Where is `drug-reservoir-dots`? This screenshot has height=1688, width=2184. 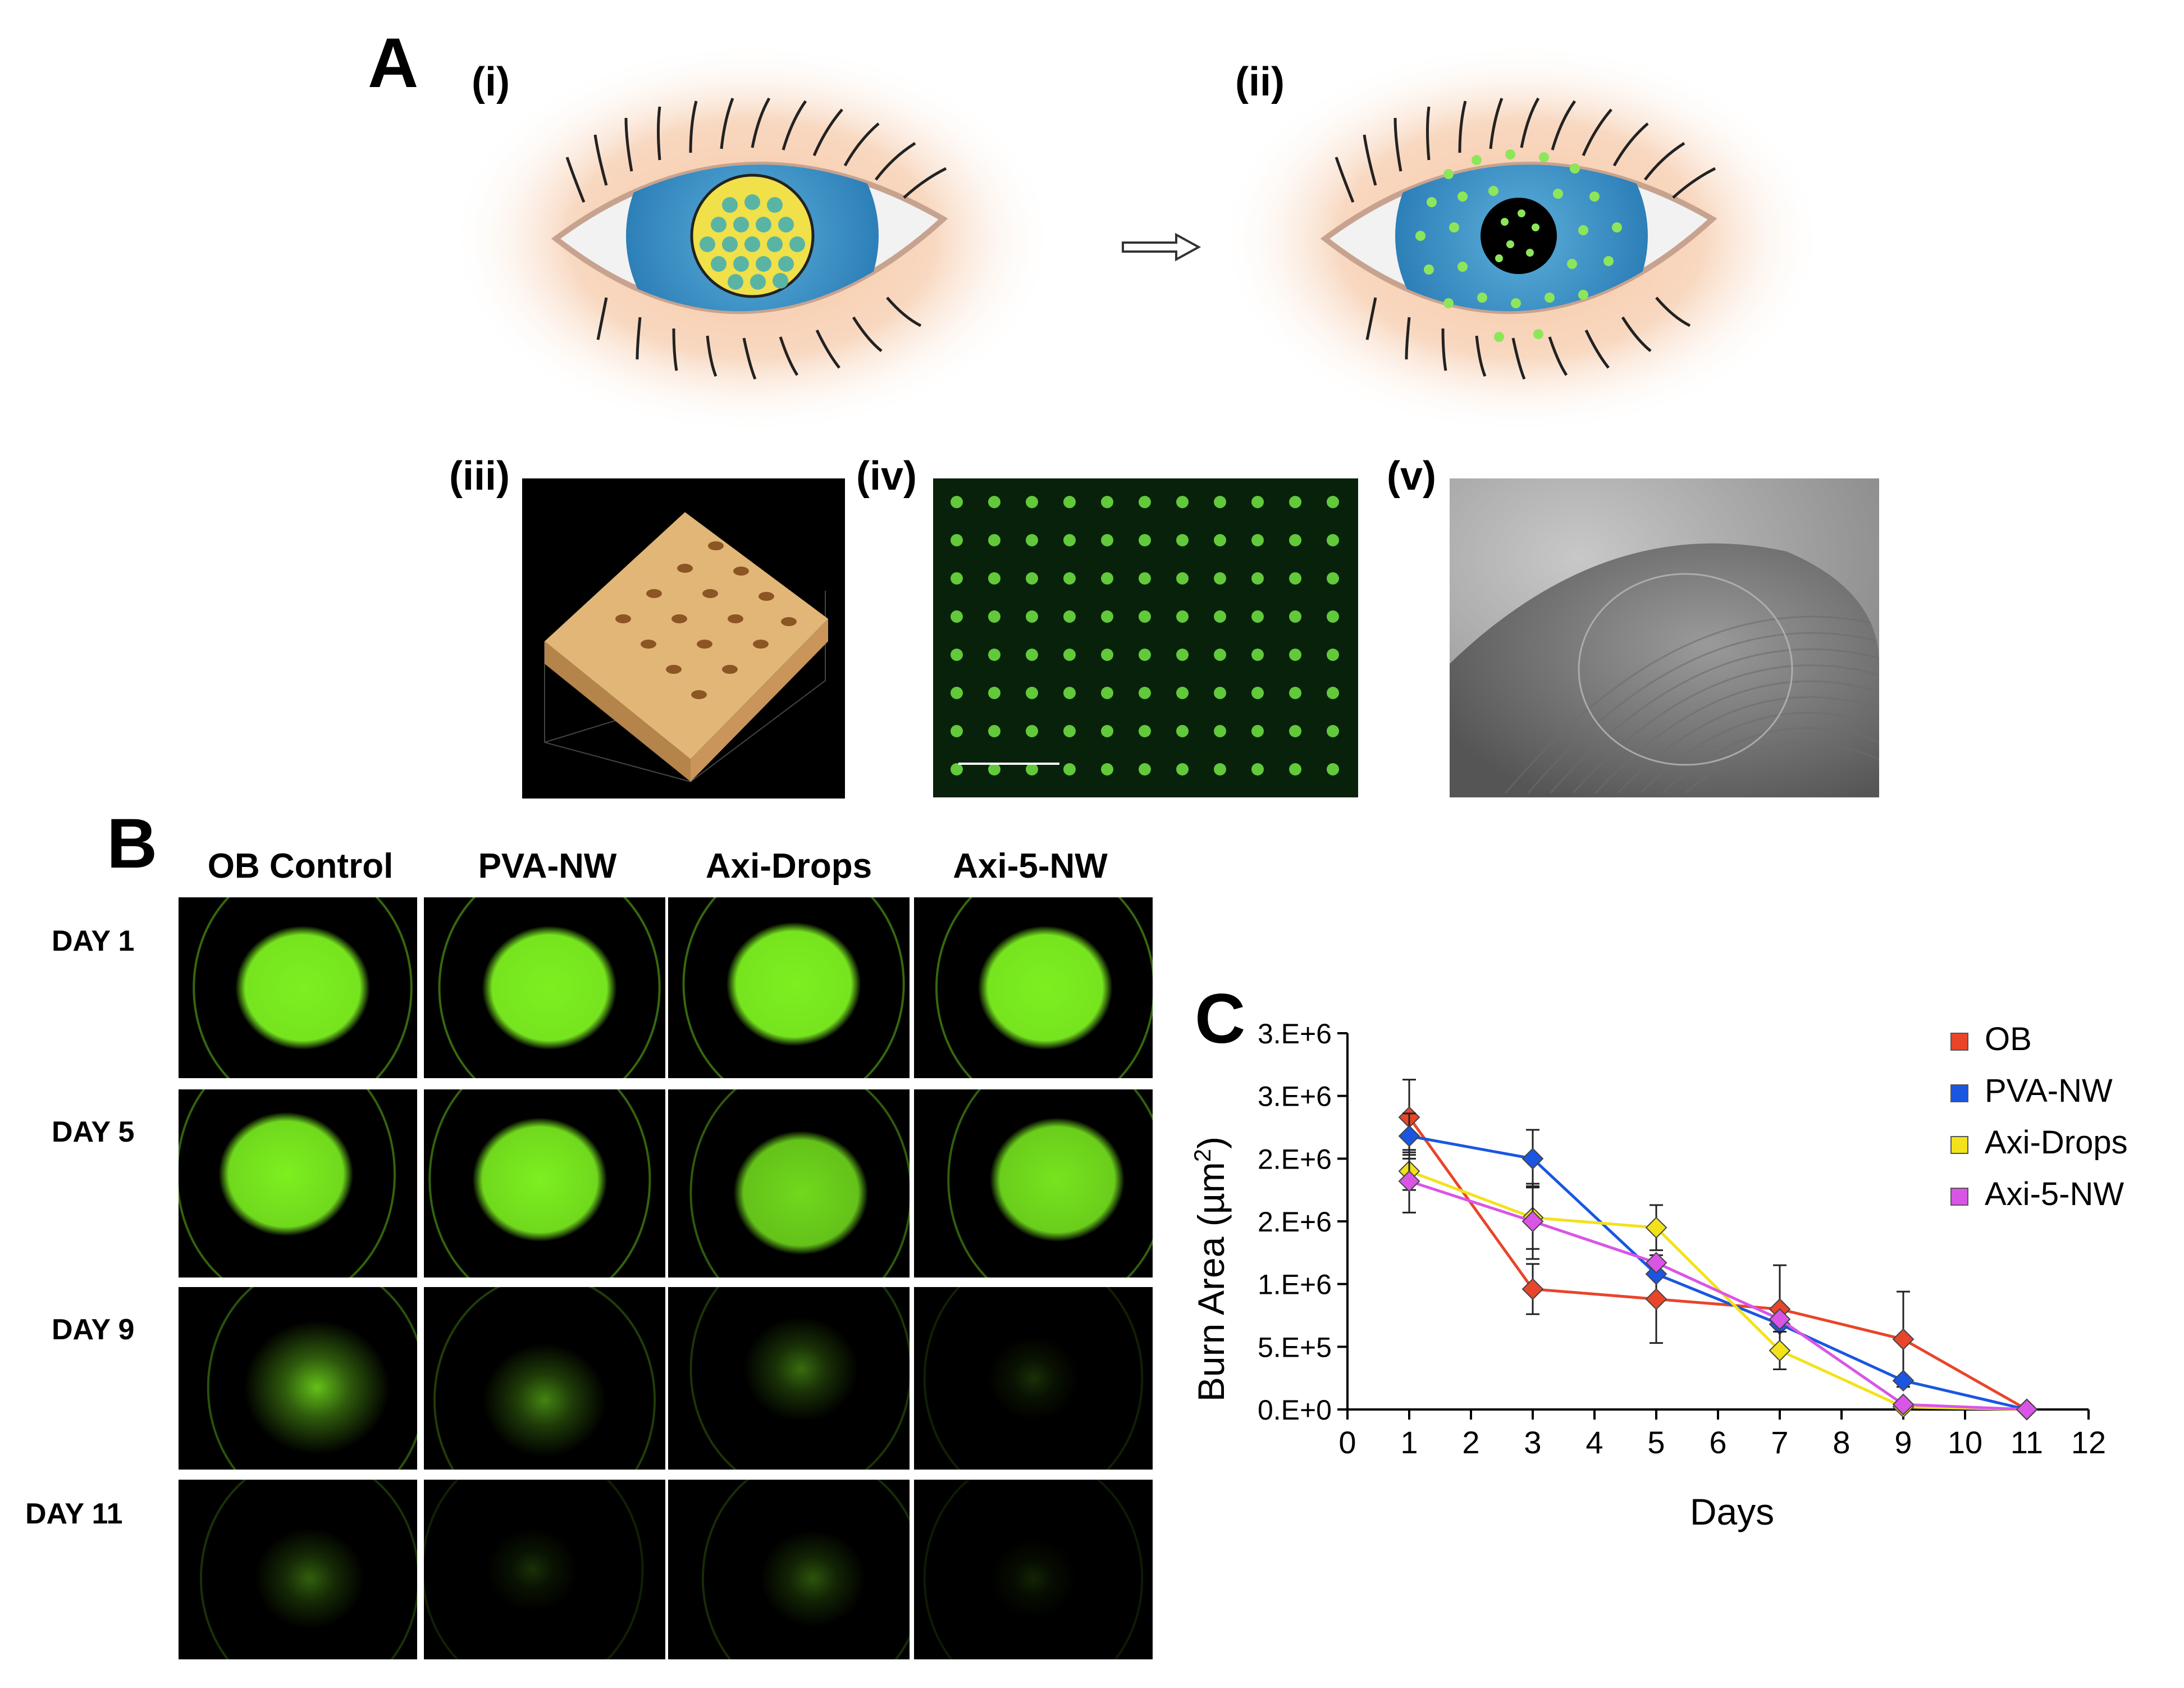 drug-reservoir-dots is located at coordinates (752, 242).